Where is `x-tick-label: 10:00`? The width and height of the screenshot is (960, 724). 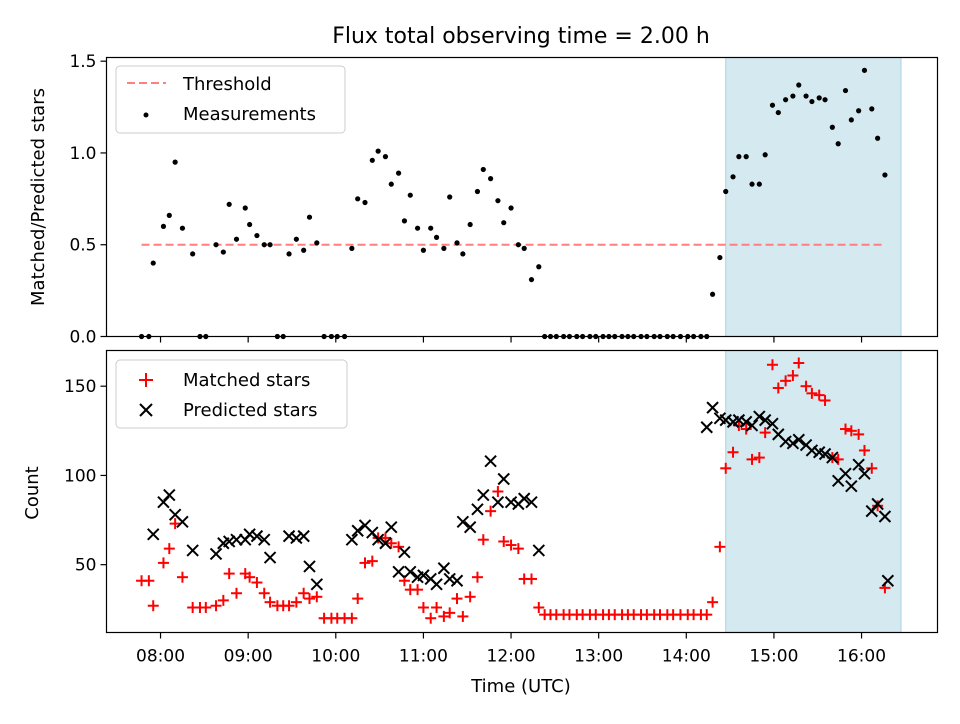
x-tick-label: 10:00 is located at coordinates (335, 657).